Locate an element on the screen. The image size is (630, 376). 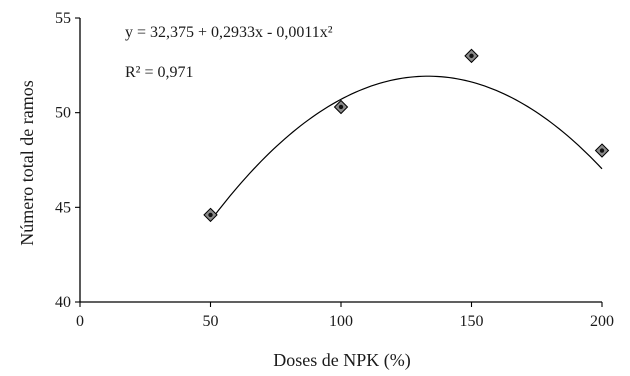
r-squared-annotation: R² = 0,971 is located at coordinates (159, 72).